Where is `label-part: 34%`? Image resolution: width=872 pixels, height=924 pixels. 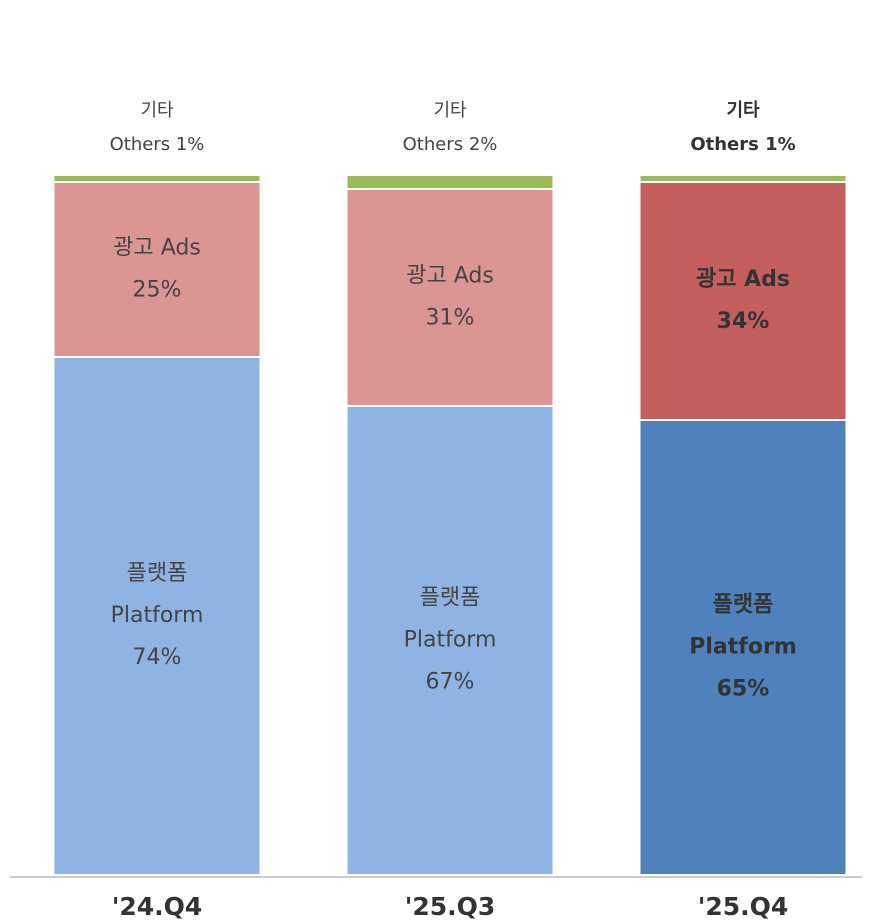
label-part: 34% is located at coordinates (743, 321).